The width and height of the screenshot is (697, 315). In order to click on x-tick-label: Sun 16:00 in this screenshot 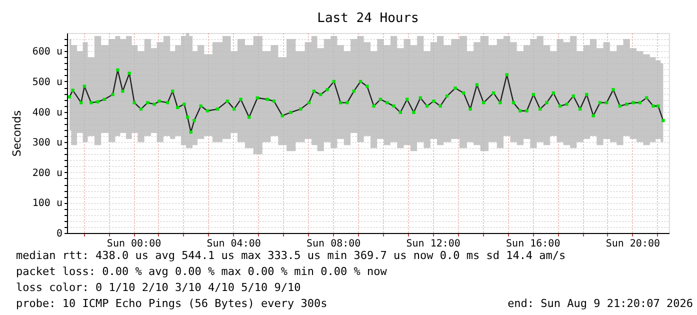, I will do `click(533, 244)`.